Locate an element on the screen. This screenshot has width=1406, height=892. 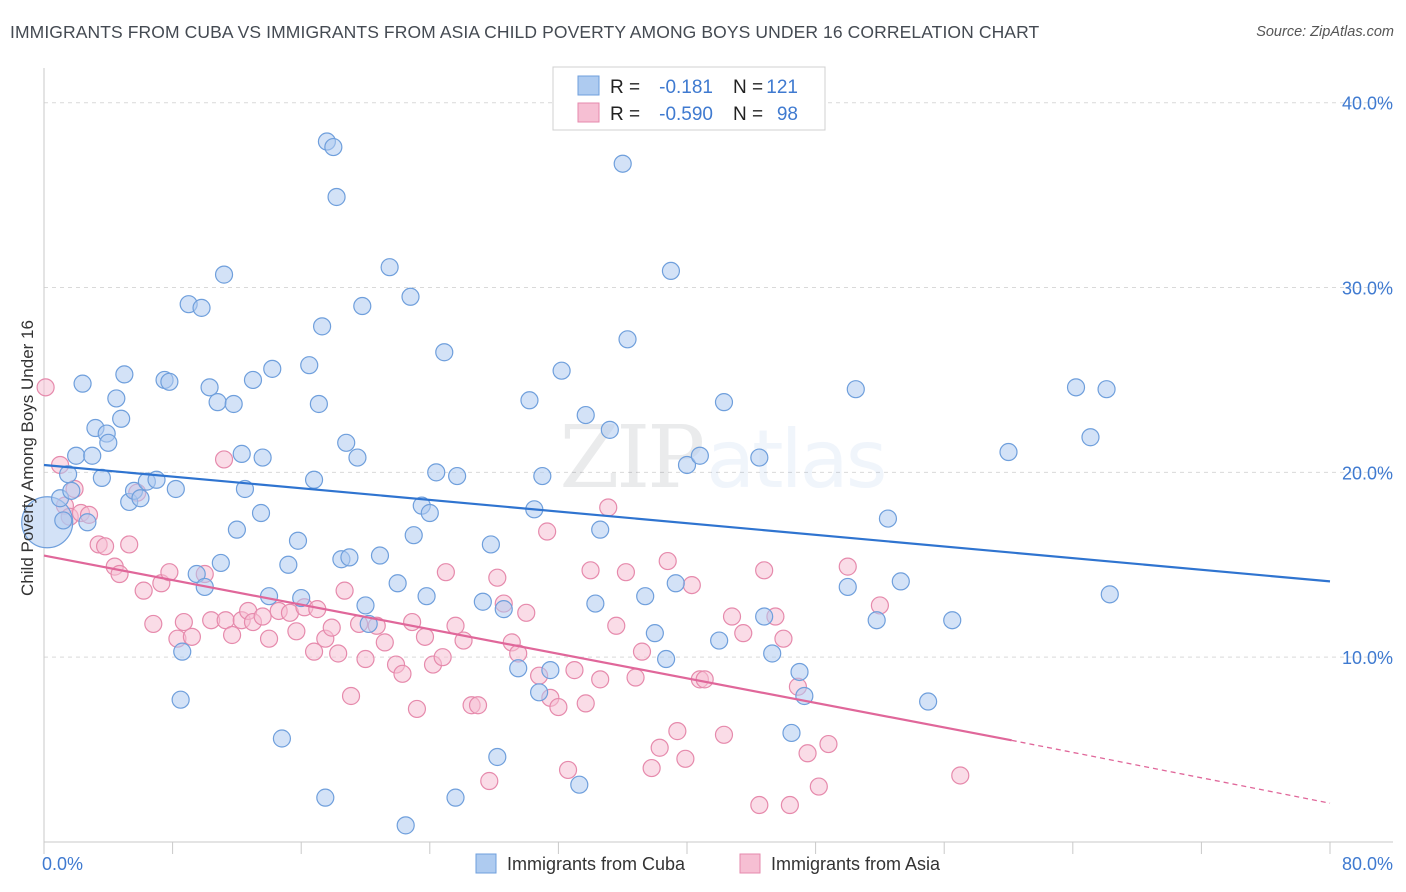
asia-trend-line is located at coordinates (527, 648).